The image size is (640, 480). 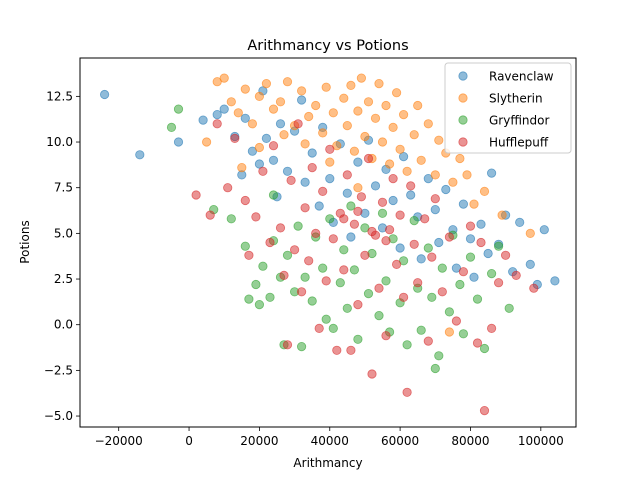 I want to click on legend-frame, so click(x=508, y=108).